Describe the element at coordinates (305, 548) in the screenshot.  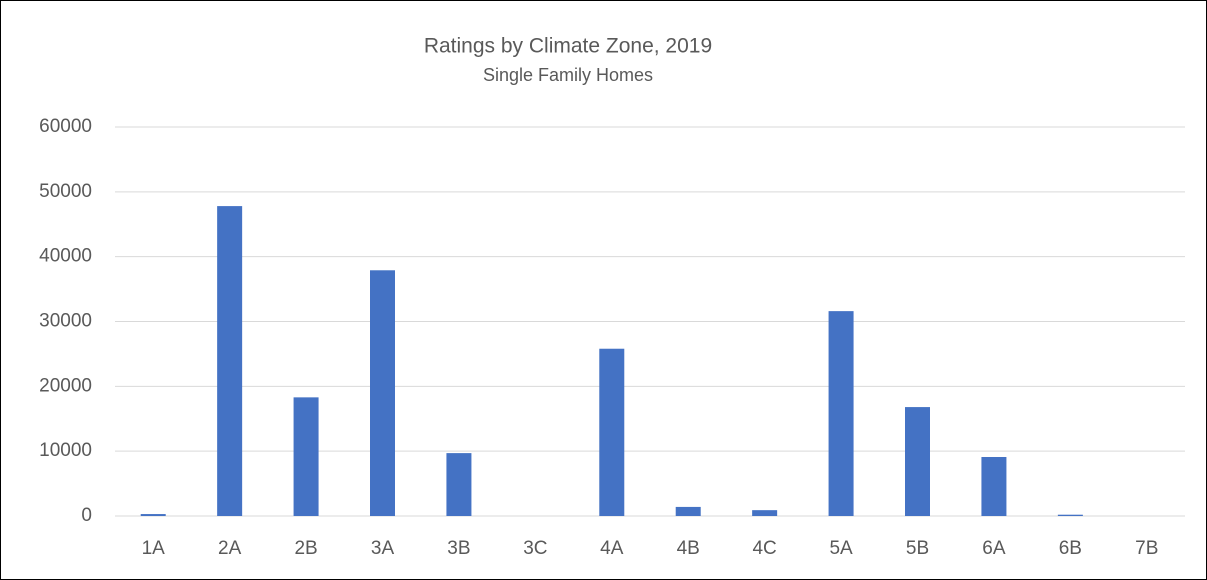
I see `x-tick-label: 2B` at that location.